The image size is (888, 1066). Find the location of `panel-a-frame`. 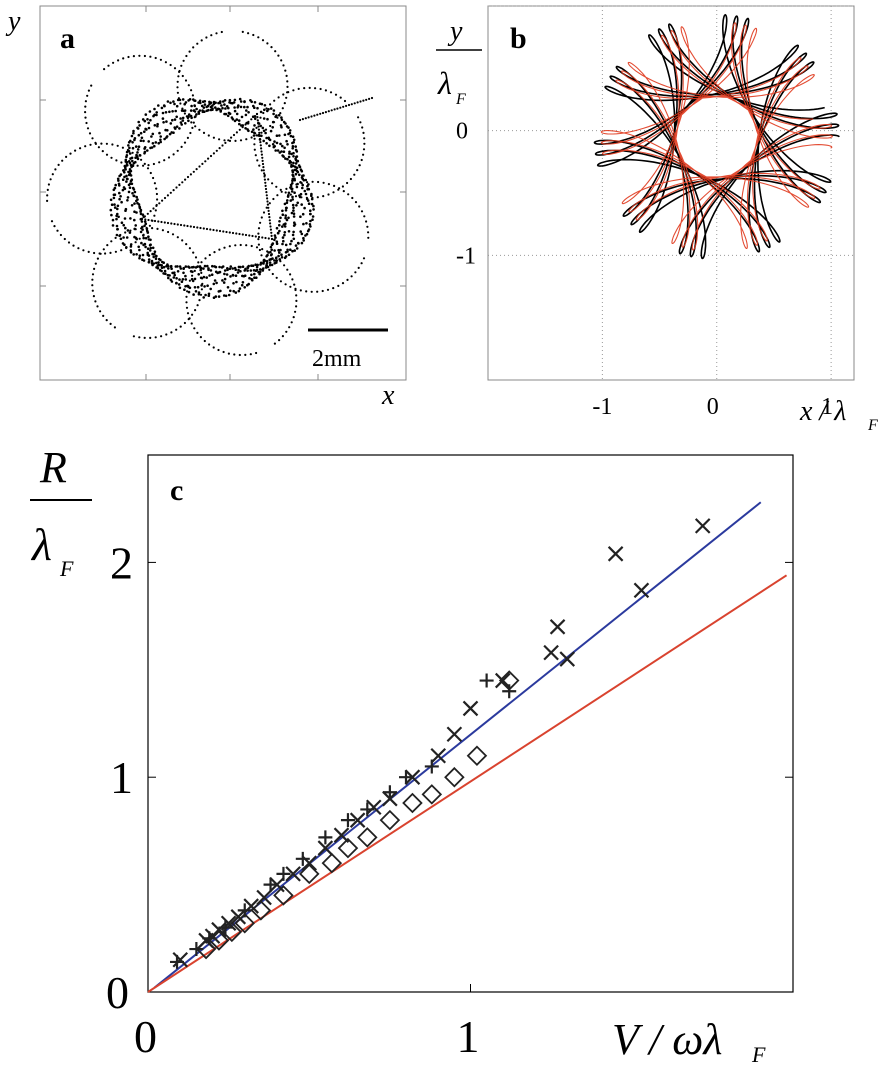

panel-a-frame is located at coordinates (223, 193).